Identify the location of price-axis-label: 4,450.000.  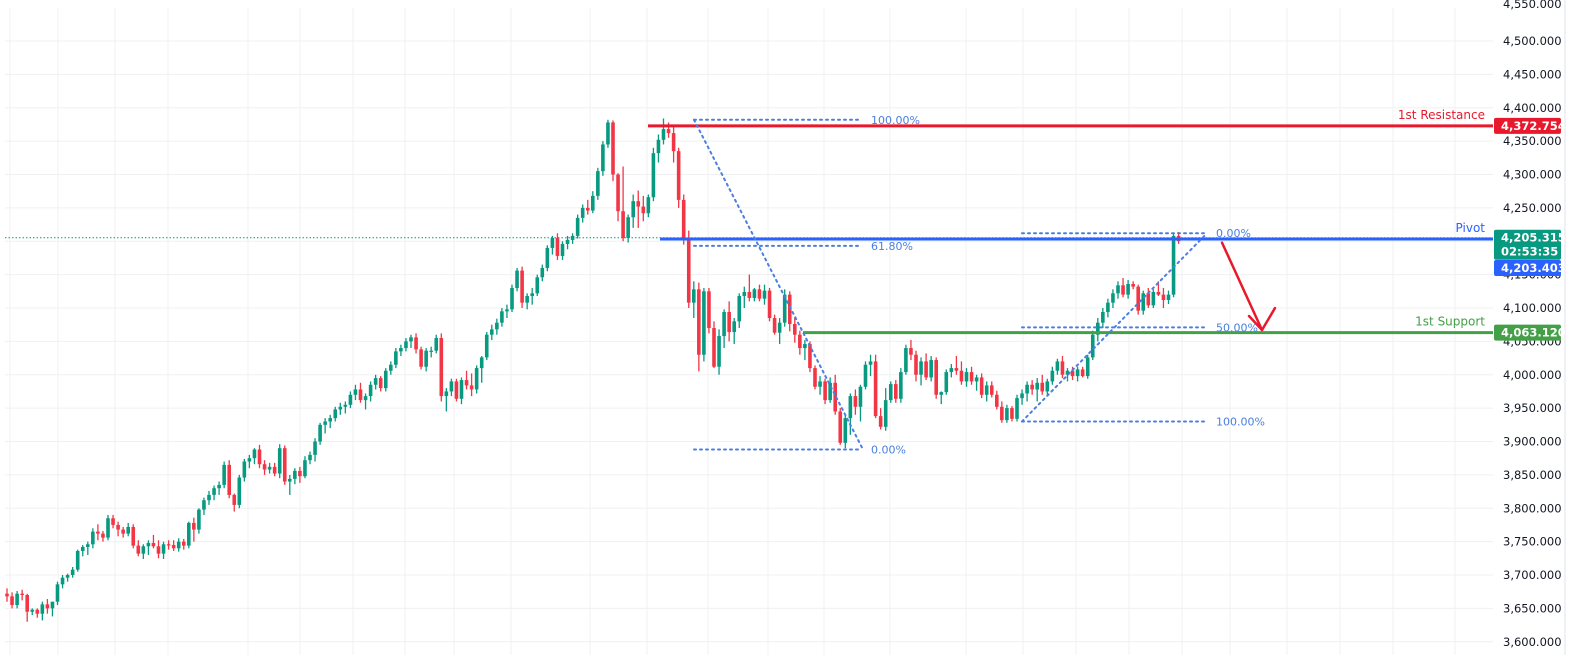
(1532, 74).